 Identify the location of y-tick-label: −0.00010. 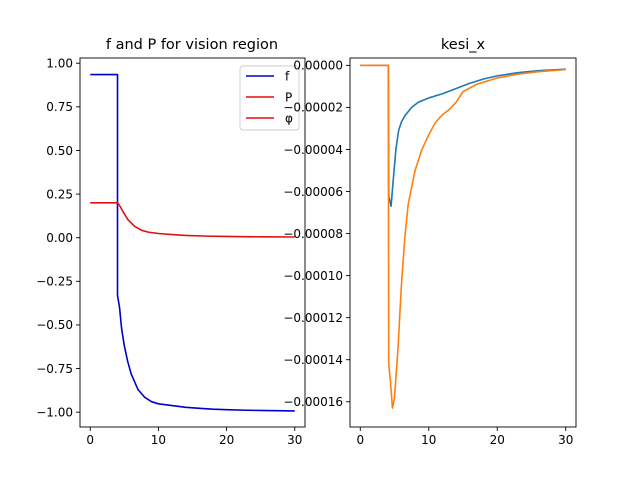
(313, 276).